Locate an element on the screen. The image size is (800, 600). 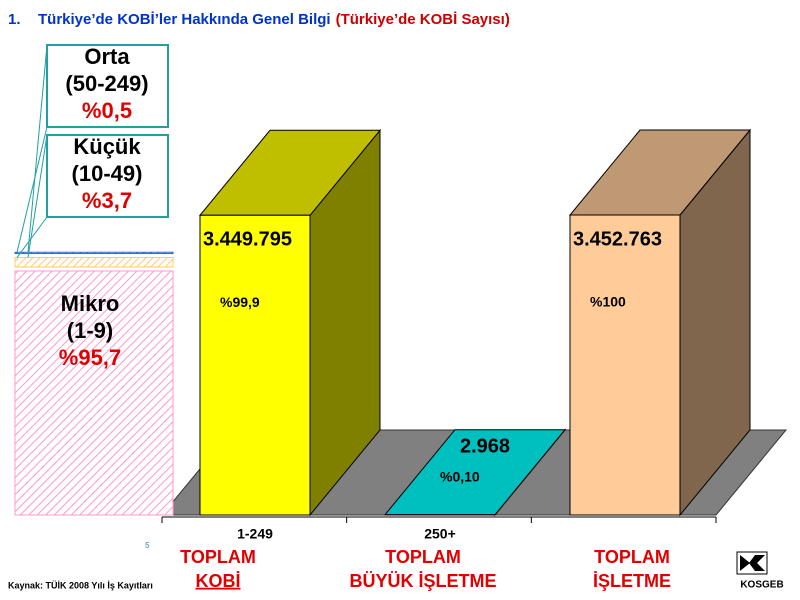
breakdown-label: %3,7 is located at coordinates (107, 200).